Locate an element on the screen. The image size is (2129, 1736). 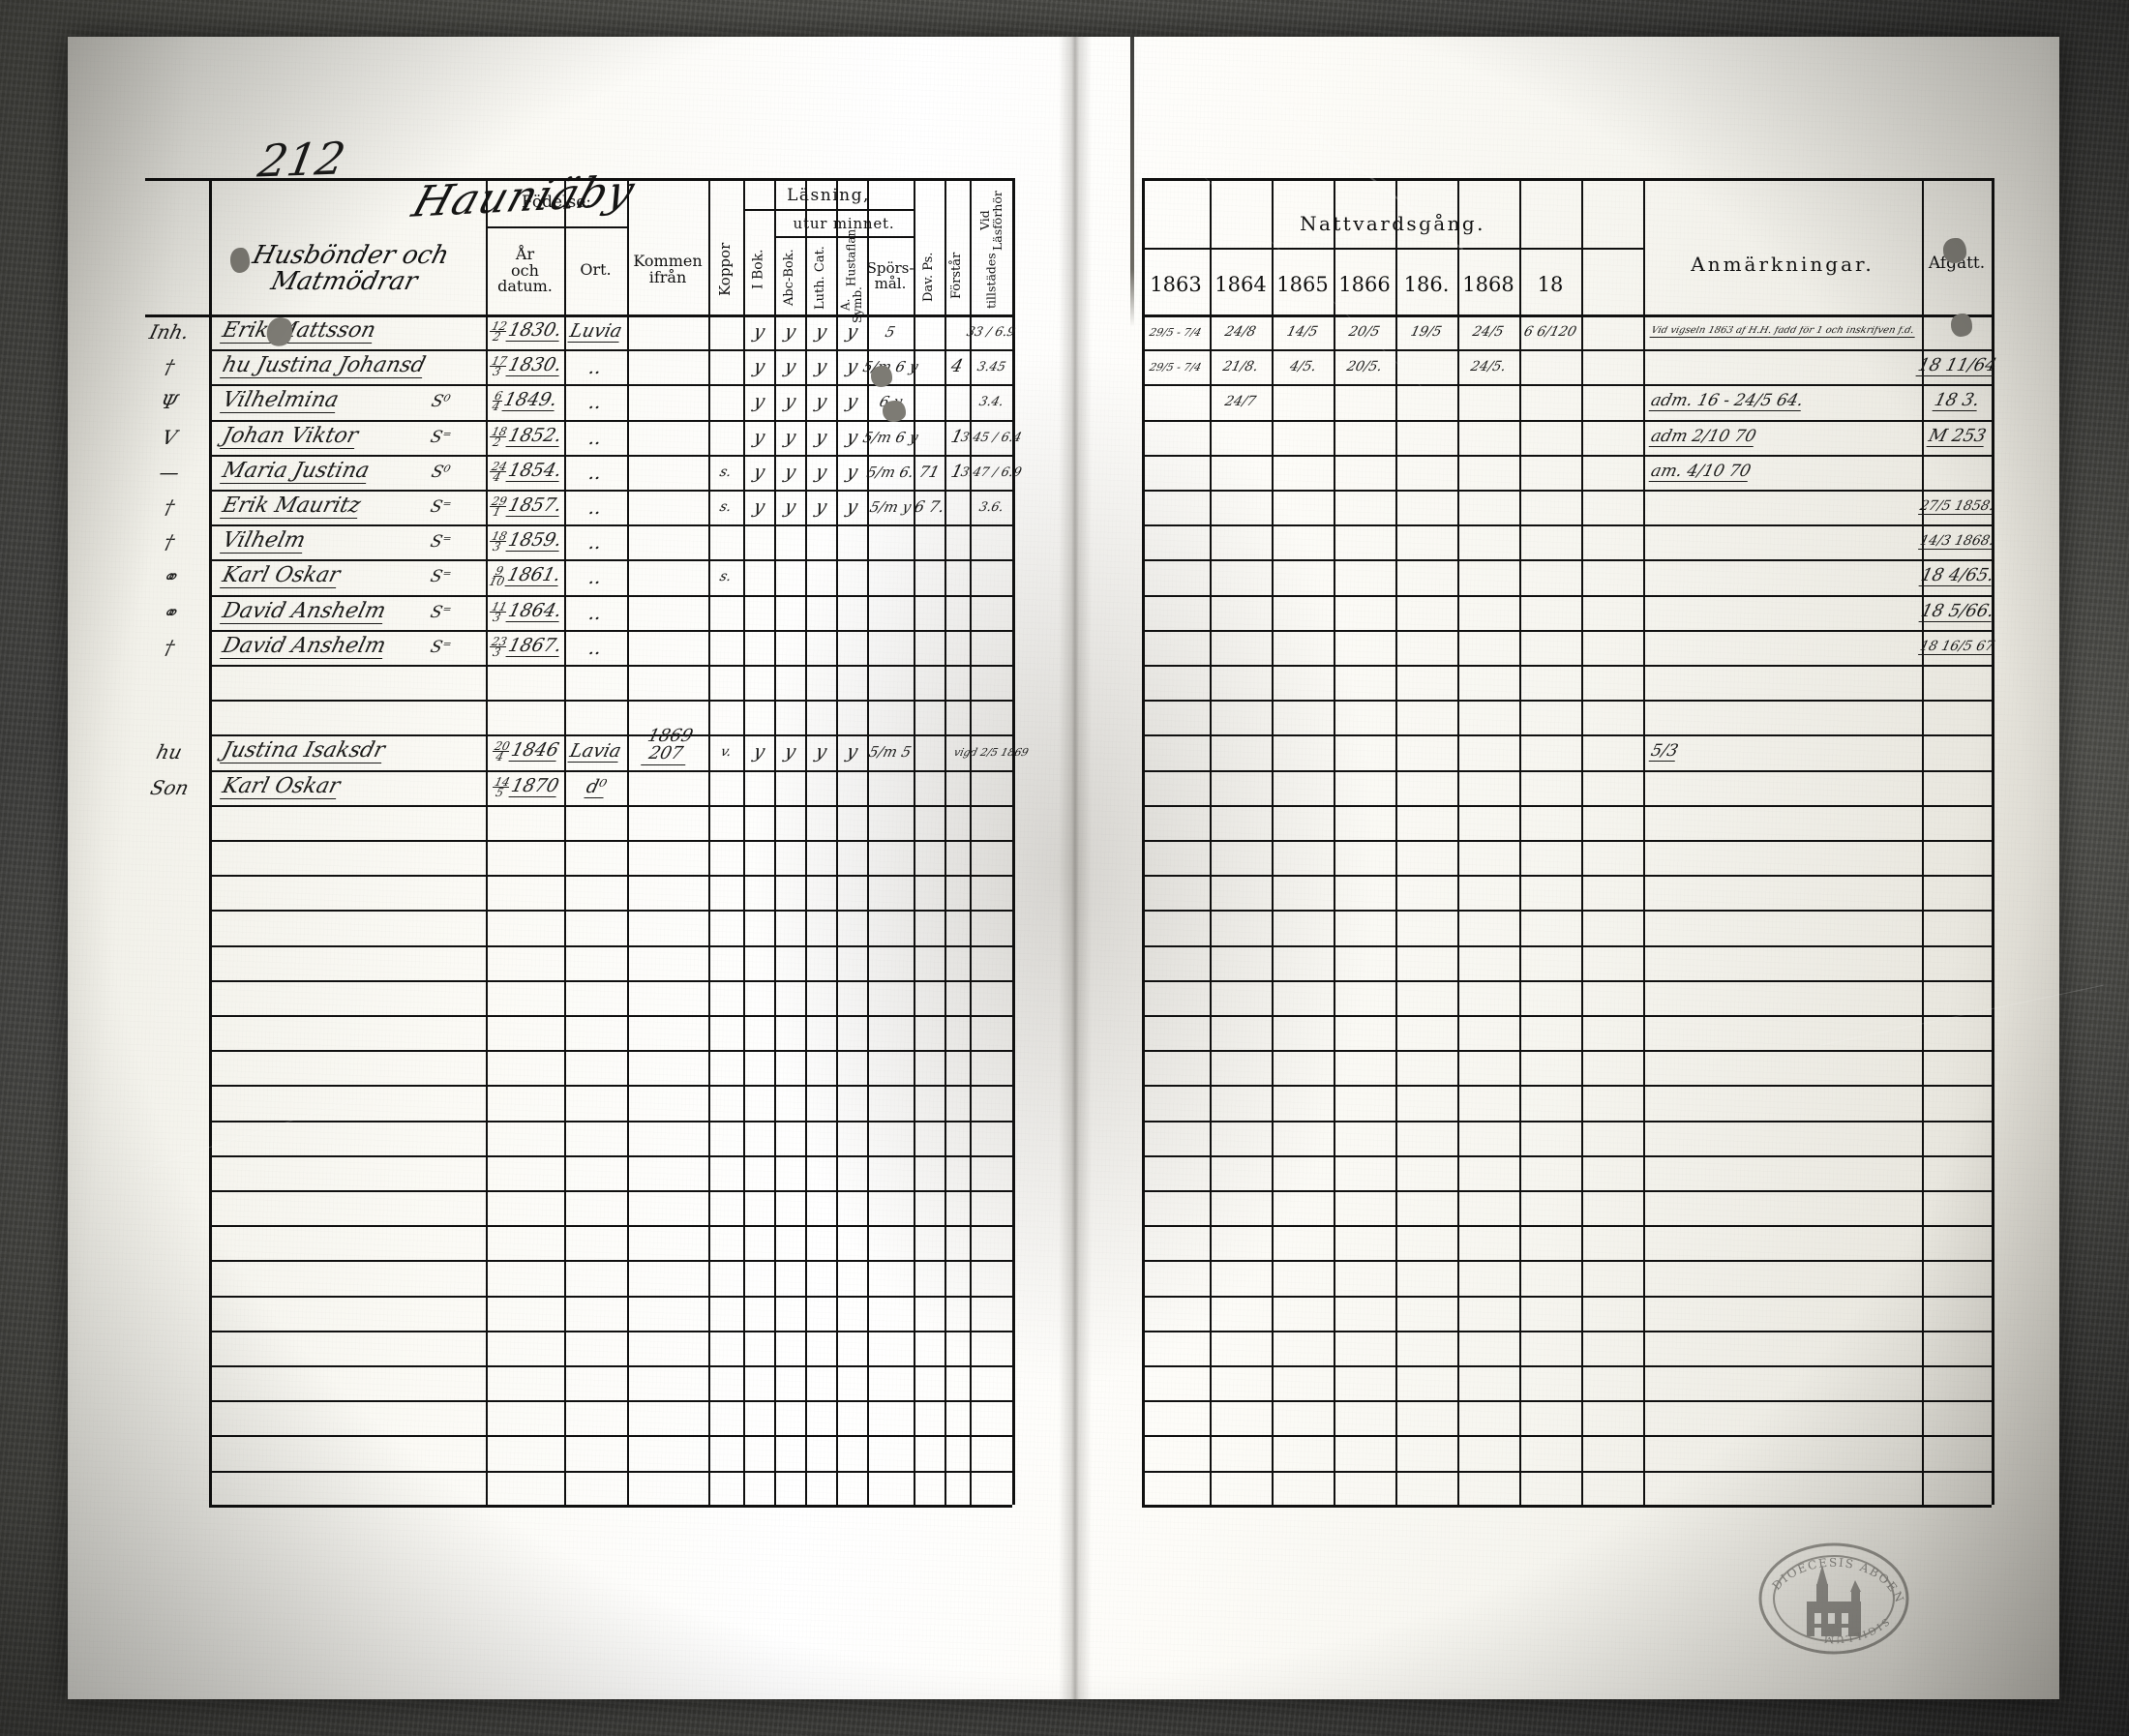
row-margin-mark: Ψ is located at coordinates (170, 402).